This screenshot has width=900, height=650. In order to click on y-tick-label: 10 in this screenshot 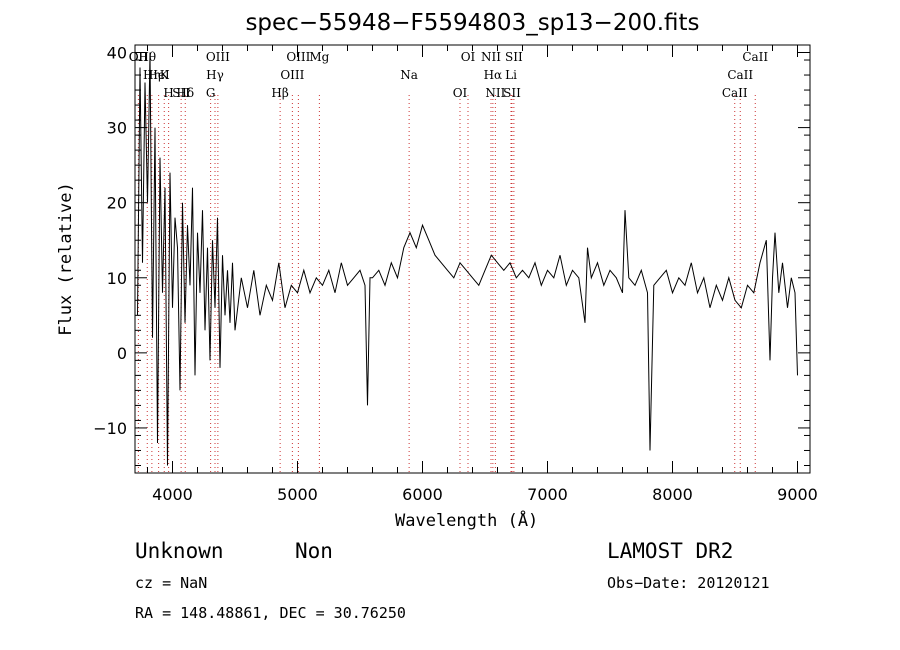, I will do `click(117, 278)`.